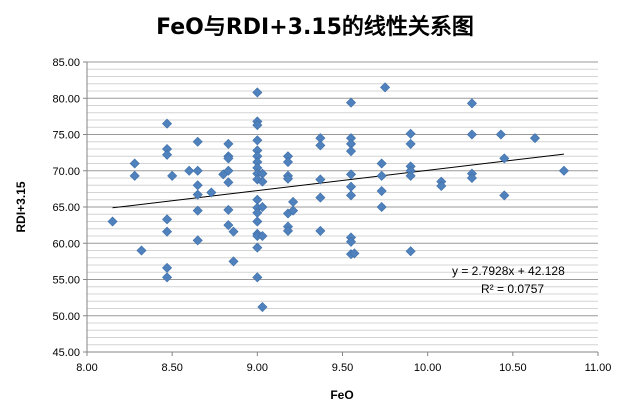 The height and width of the screenshot is (415, 630). Describe the element at coordinates (66, 317) in the screenshot. I see `y-tick-label: 50.00` at that location.